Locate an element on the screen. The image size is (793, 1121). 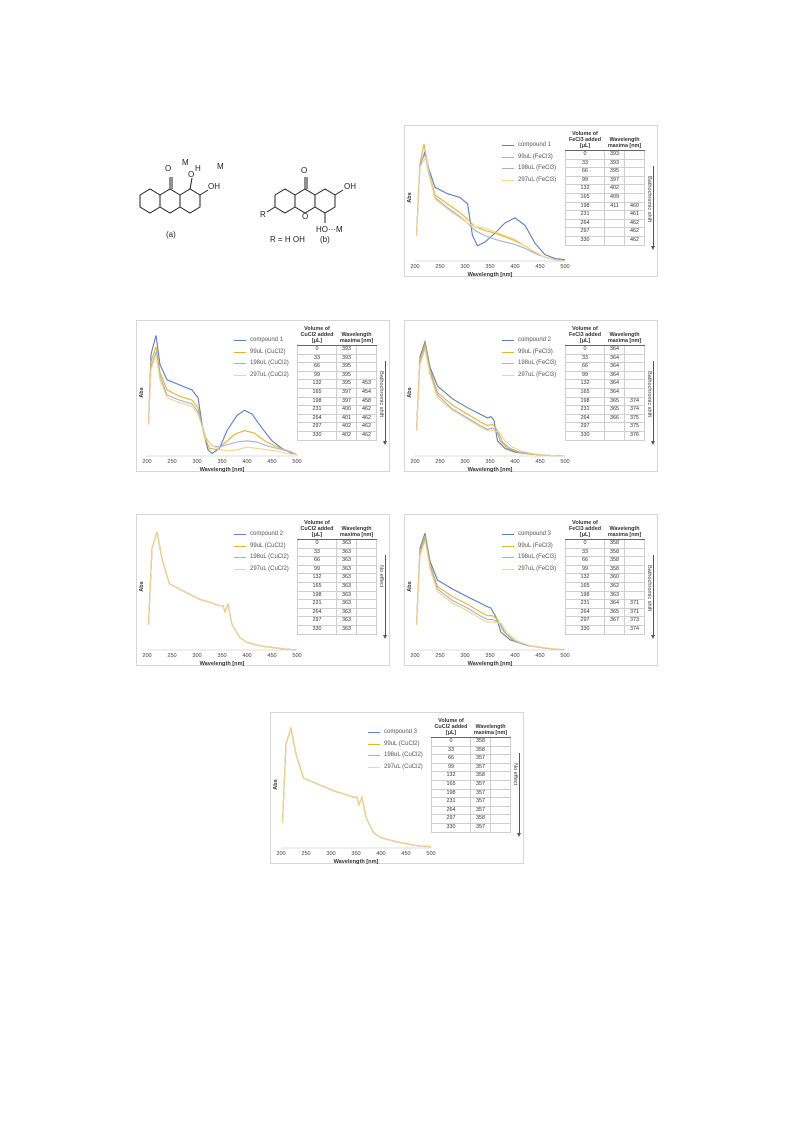
struct-a-o2: O is located at coordinates (191, 174).